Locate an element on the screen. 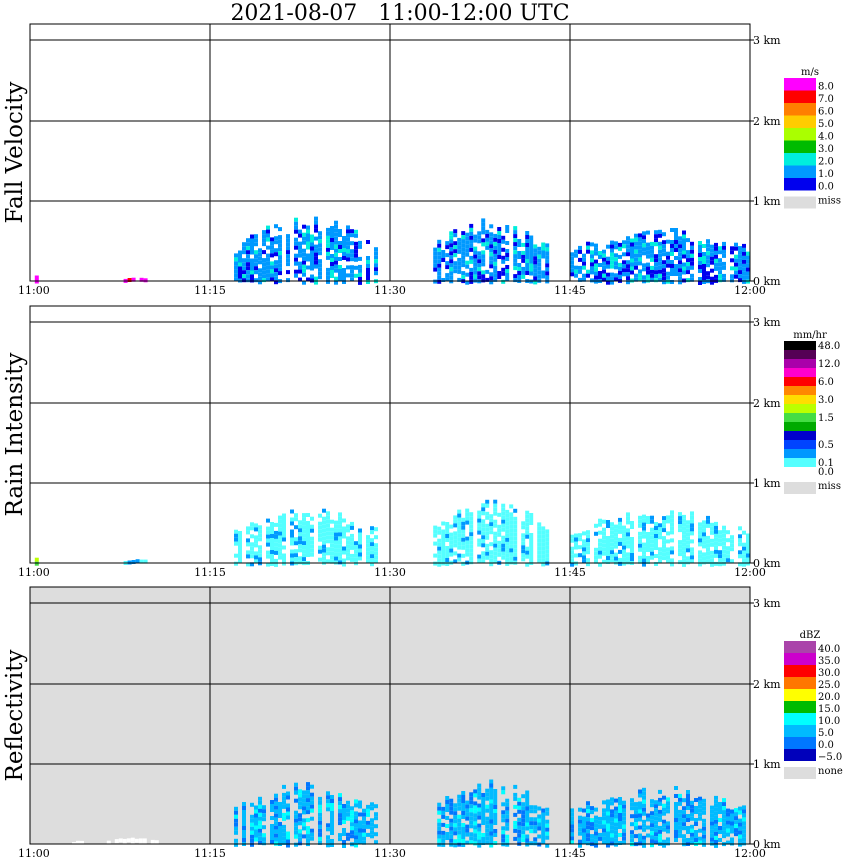  height-tick-label: 0 km is located at coordinates (767, 563).